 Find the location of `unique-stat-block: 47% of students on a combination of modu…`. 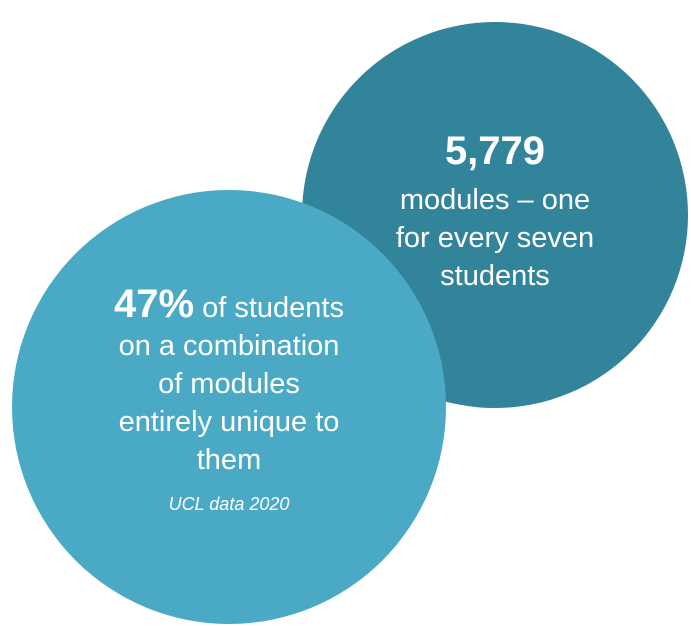

unique-stat-block: 47% of students on a combination of modu… is located at coordinates (229, 398).